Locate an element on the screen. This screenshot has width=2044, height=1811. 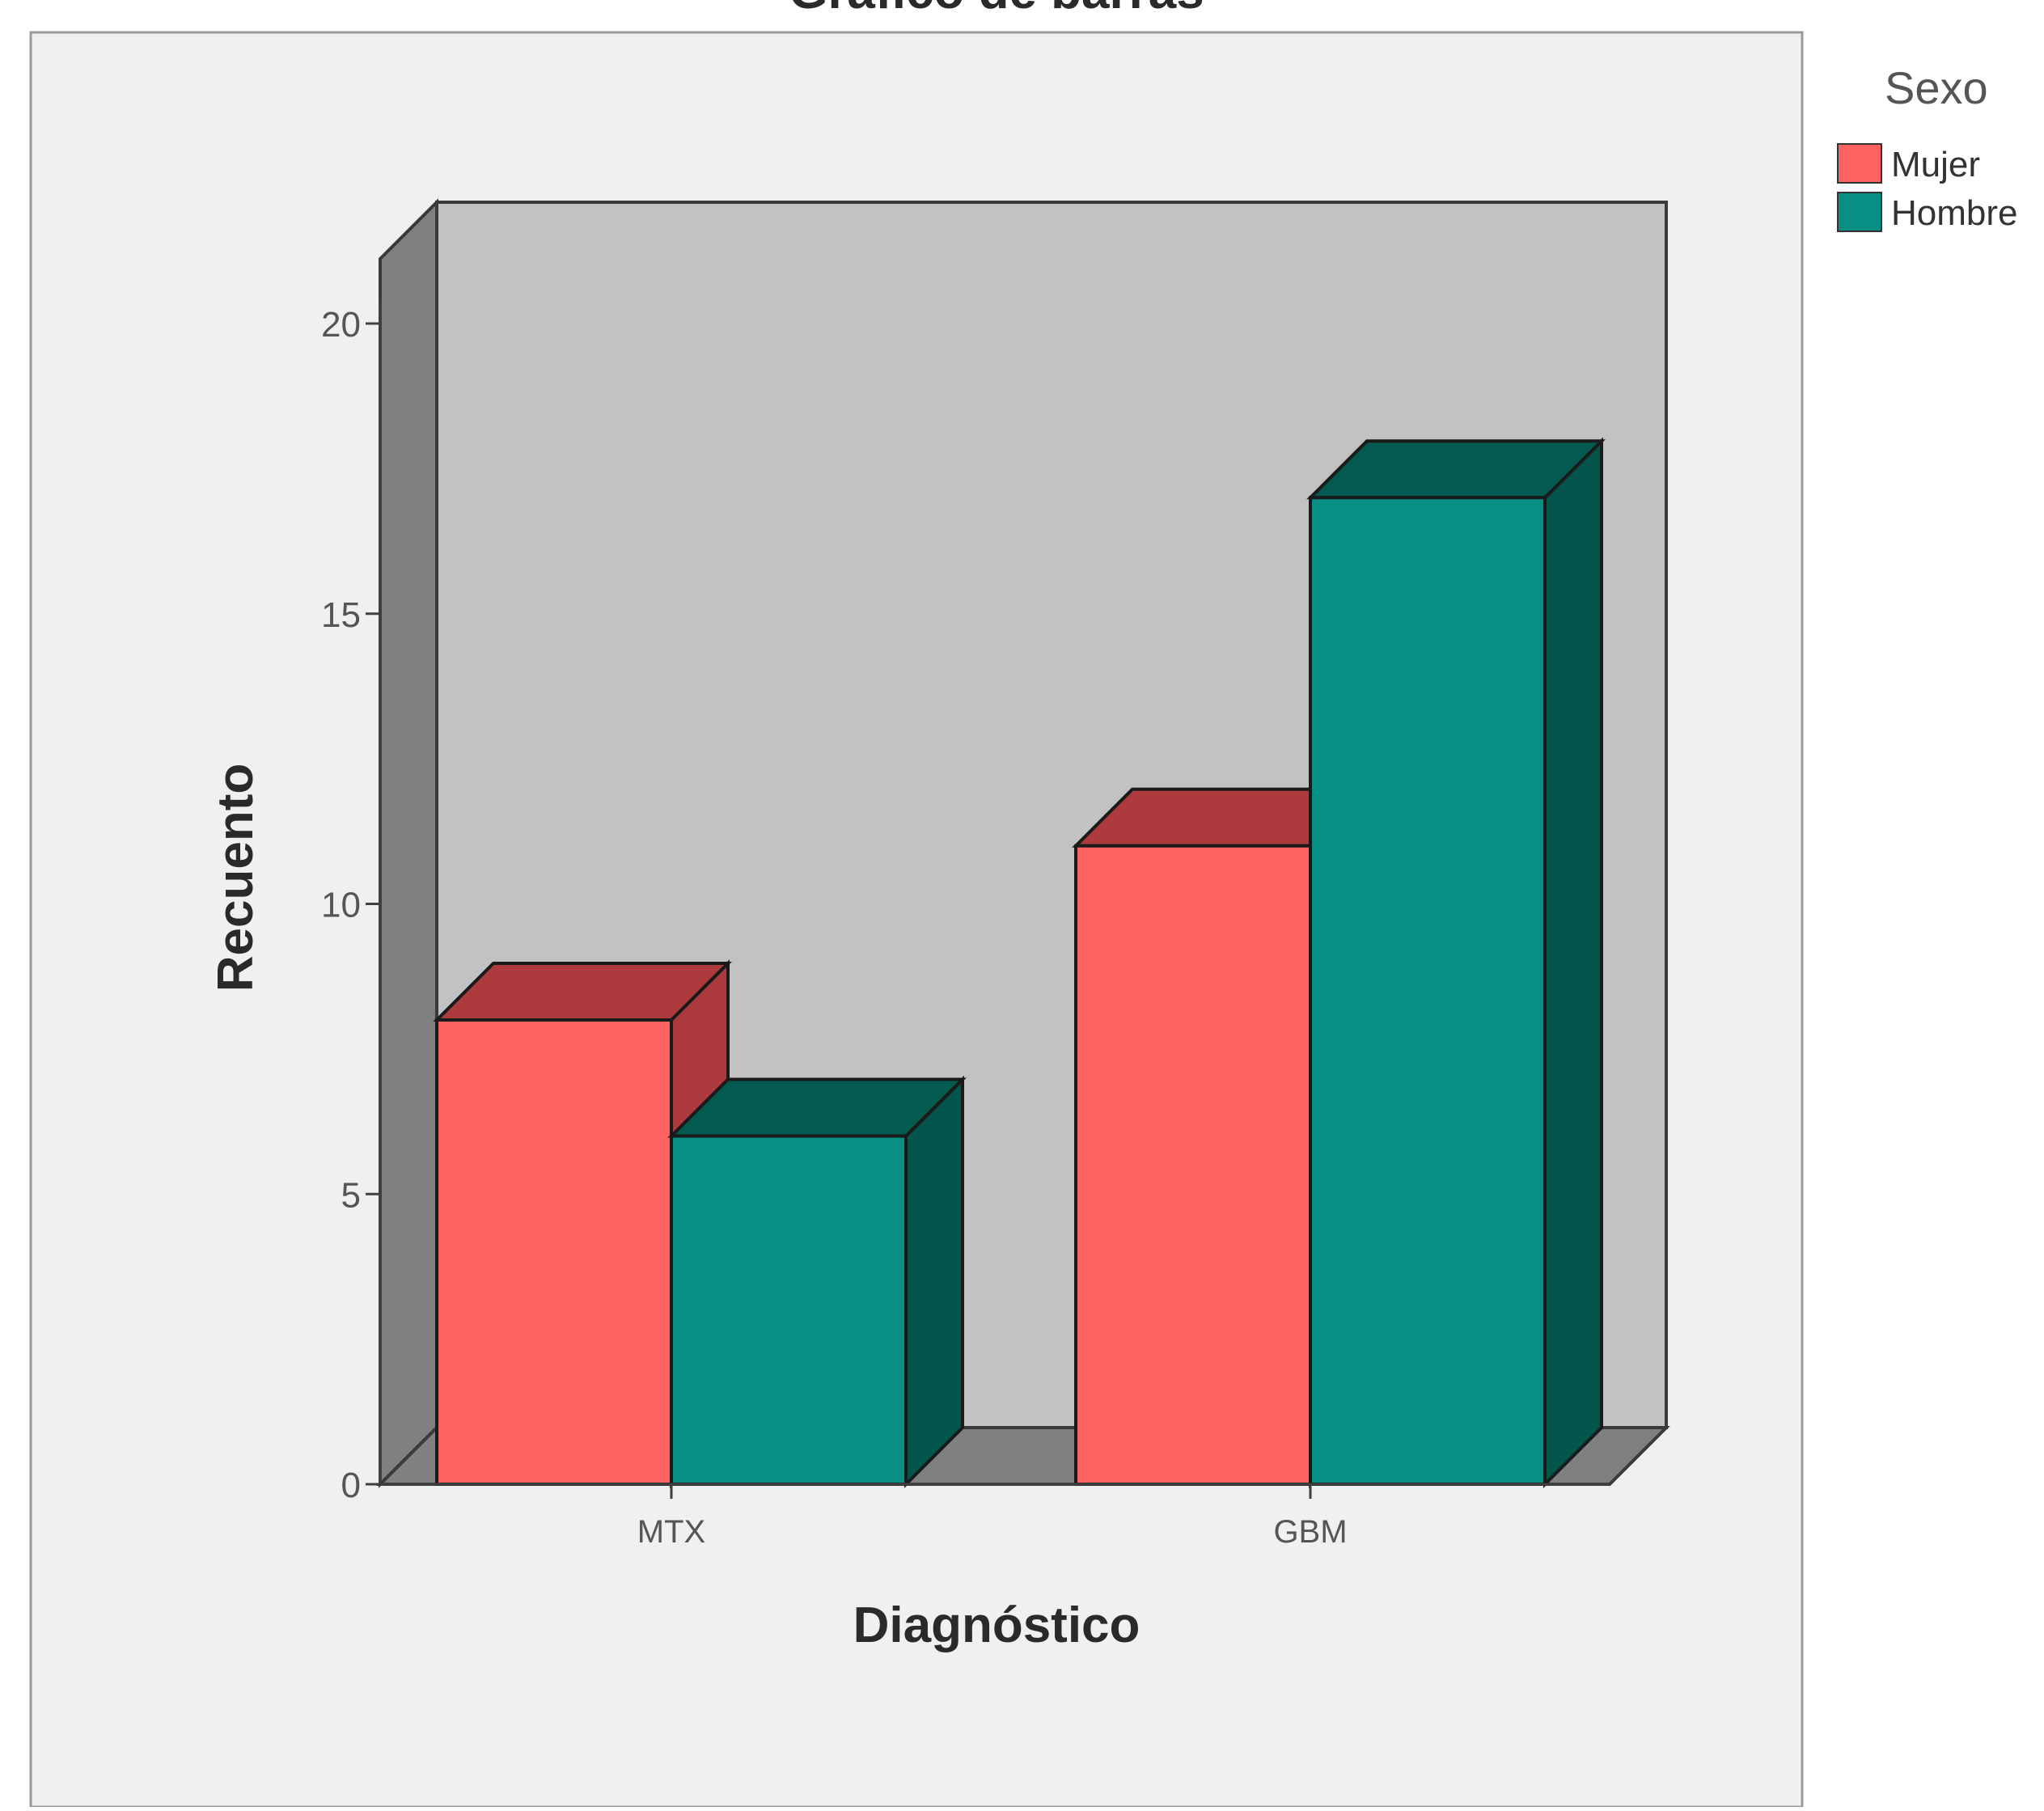
bar-mtx-hombre is located at coordinates (817, 1281).